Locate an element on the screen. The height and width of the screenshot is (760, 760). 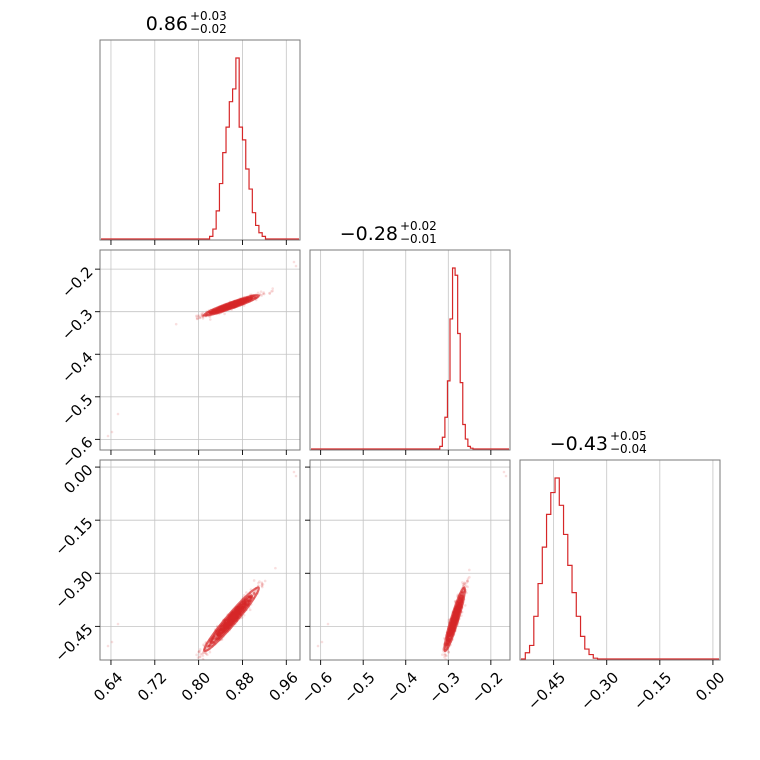
y-tick-label: −0.15 is located at coordinates (73, 536).